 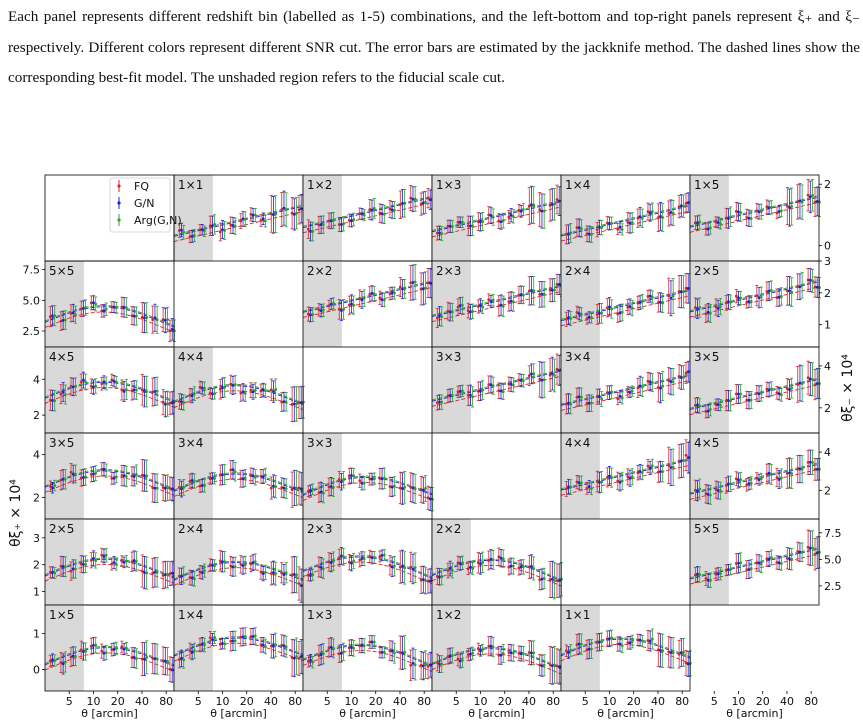 What do you see at coordinates (69, 701) in the screenshot?
I see `x-tick-label: 5` at bounding box center [69, 701].